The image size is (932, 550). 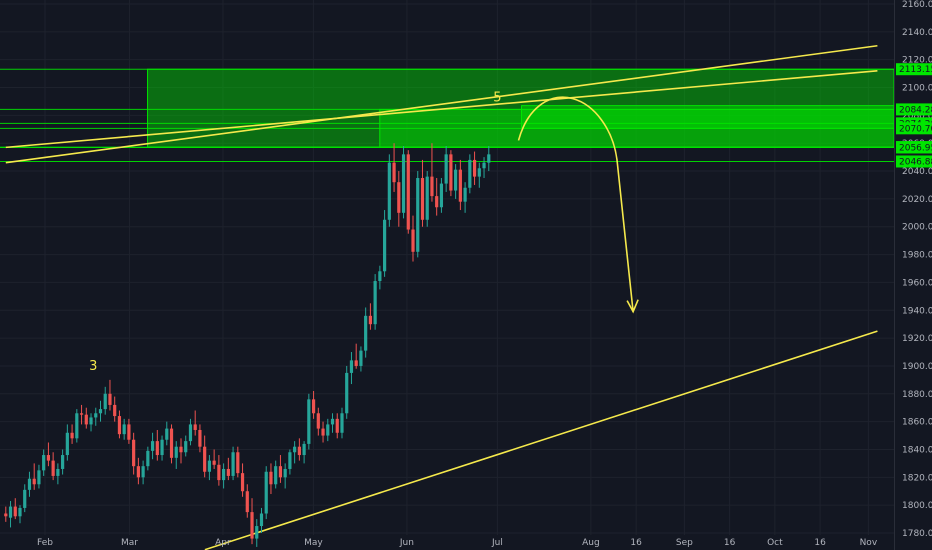 I want to click on price-tick-label: 1920.00, so click(x=917, y=339).